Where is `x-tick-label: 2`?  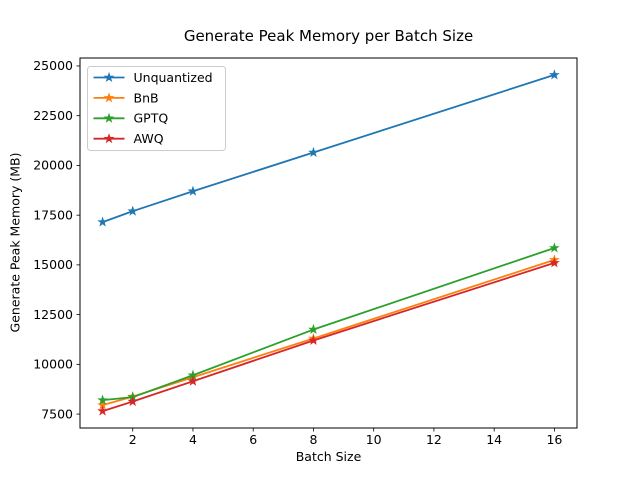 x-tick-label: 2 is located at coordinates (133, 439).